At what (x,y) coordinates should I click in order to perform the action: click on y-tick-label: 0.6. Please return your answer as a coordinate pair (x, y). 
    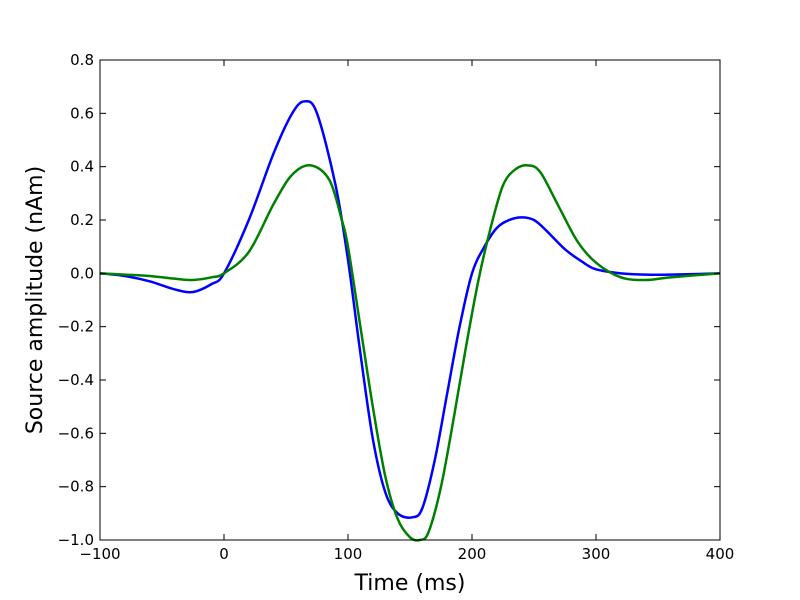
    Looking at the image, I should click on (82, 113).